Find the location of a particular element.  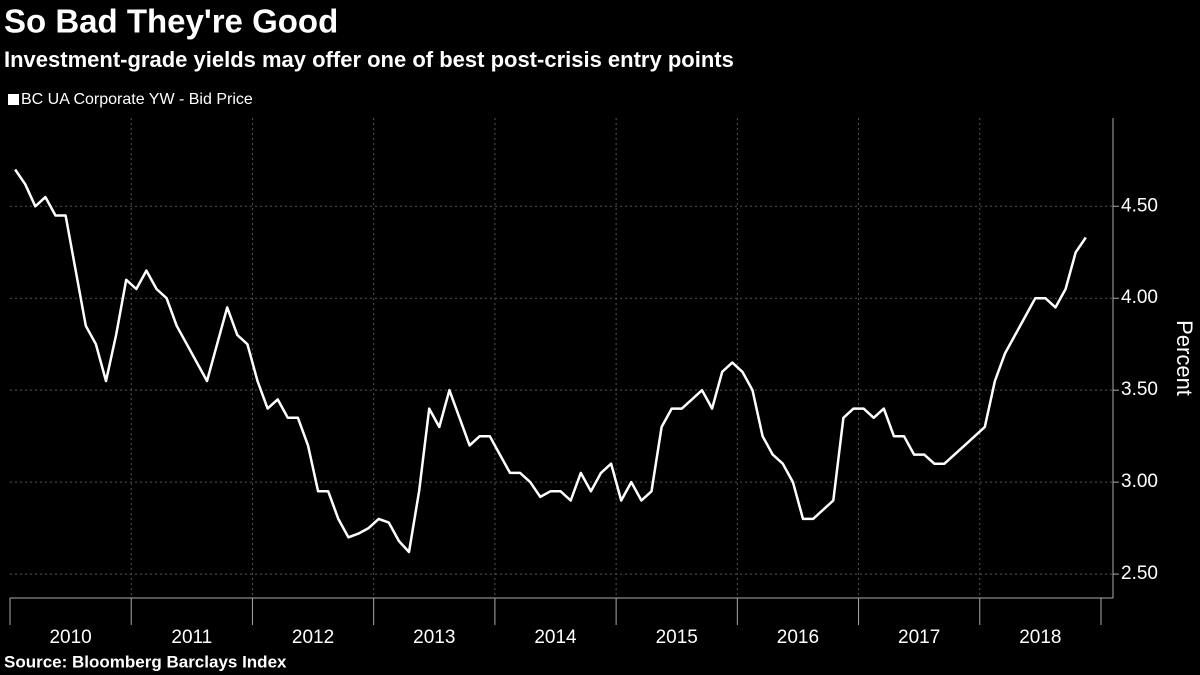

x-tick-label: 2017 is located at coordinates (919, 637).